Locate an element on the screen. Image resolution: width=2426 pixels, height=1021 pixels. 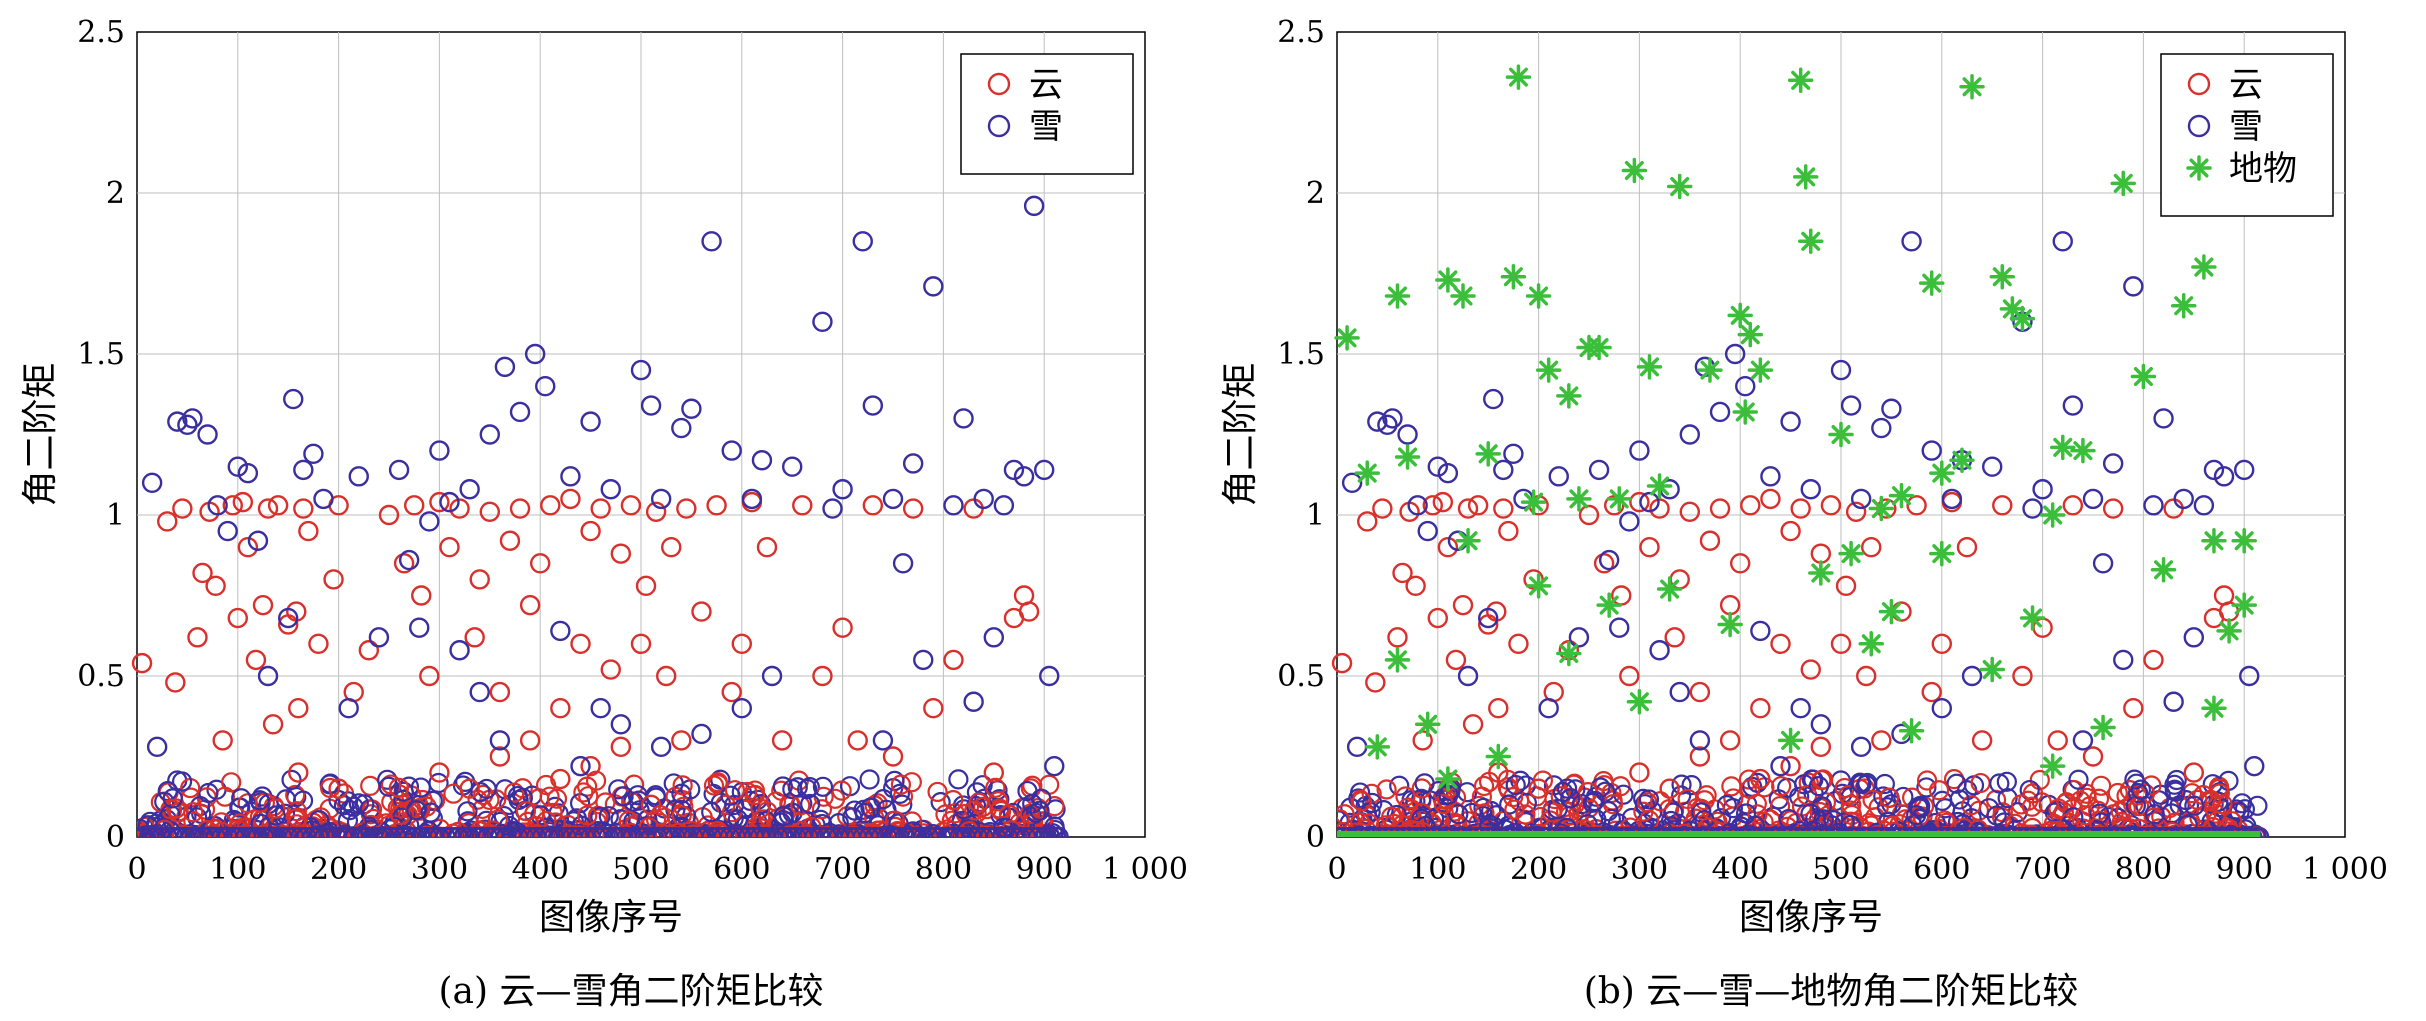
x-tick-label: 800 is located at coordinates (943, 869).